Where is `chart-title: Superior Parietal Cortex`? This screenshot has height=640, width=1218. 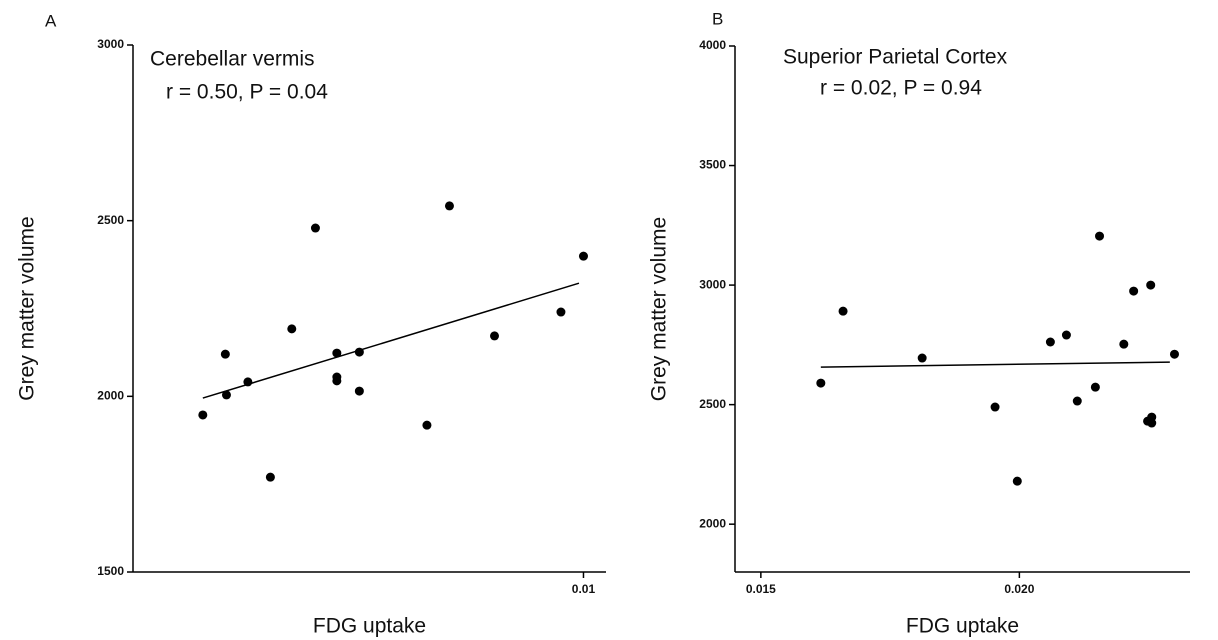 chart-title: Superior Parietal Cortex is located at coordinates (895, 57).